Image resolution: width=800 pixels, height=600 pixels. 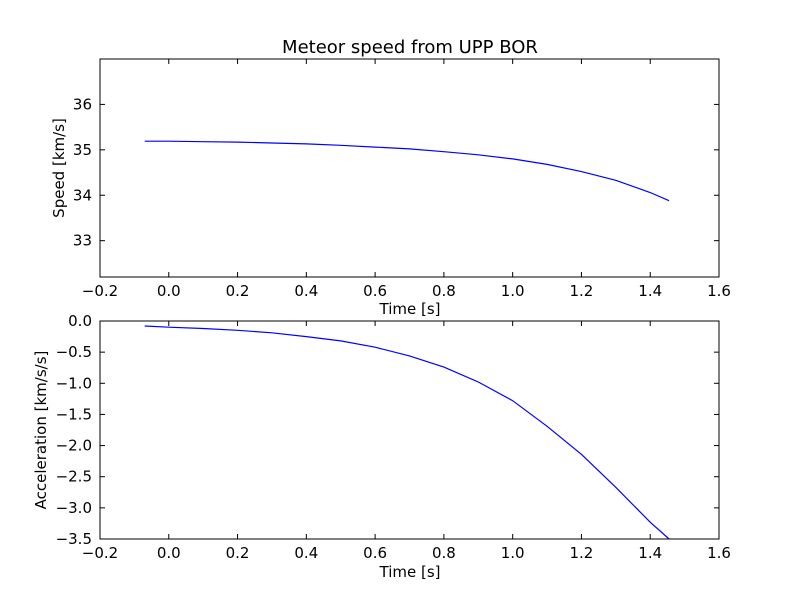 I want to click on speed-y-tick-label: 34, so click(x=82, y=195).